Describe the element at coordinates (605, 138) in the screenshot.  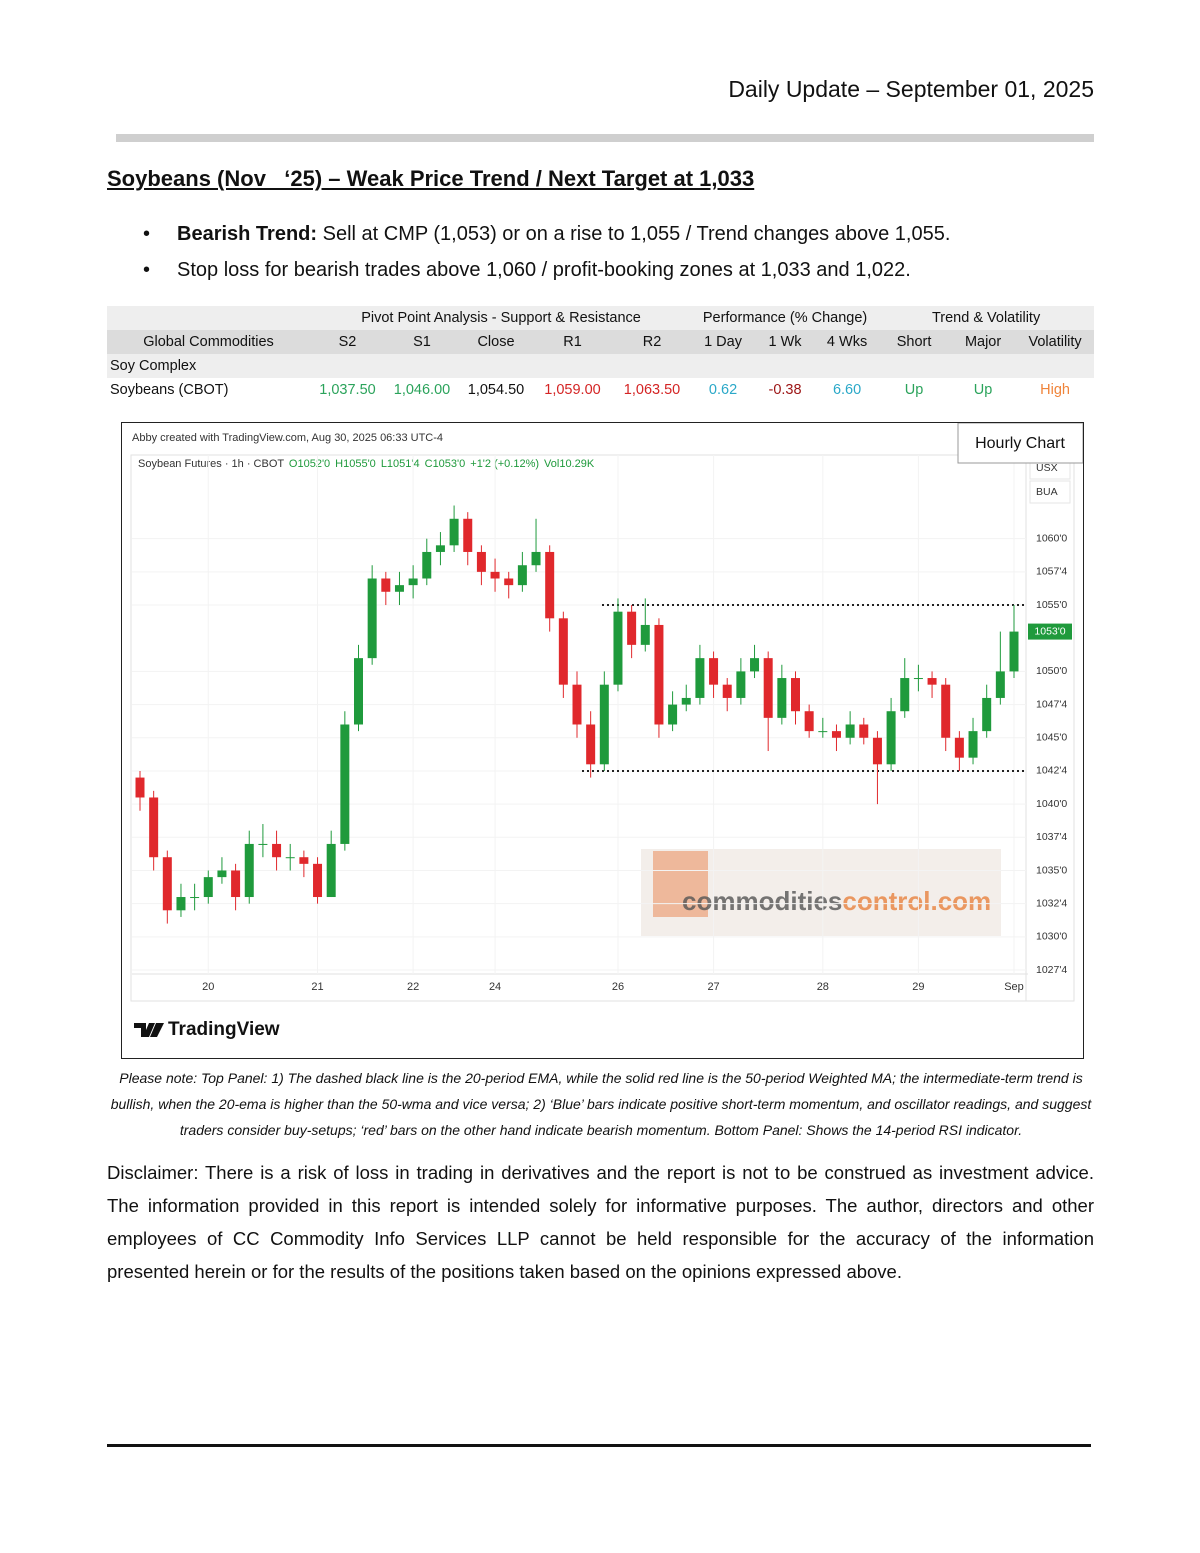
I see `header-bar` at that location.